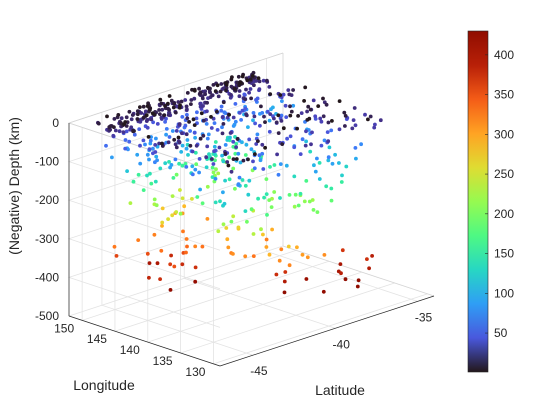 The width and height of the screenshot is (560, 420). I want to click on x-axis-label: Latitude, so click(340, 390).